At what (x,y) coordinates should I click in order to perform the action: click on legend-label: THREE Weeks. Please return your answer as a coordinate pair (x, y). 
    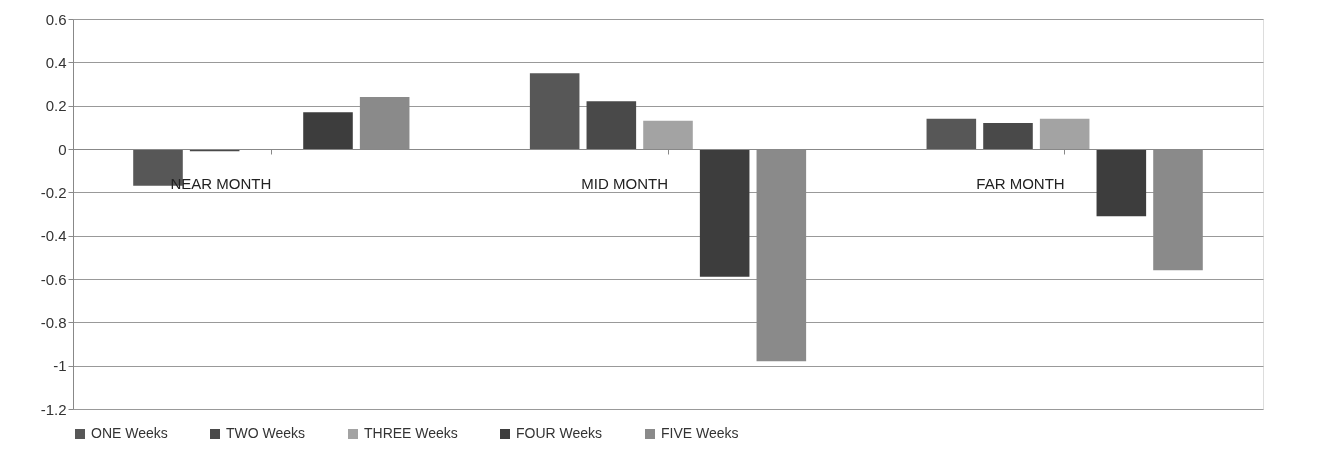
    Looking at the image, I should click on (411, 433).